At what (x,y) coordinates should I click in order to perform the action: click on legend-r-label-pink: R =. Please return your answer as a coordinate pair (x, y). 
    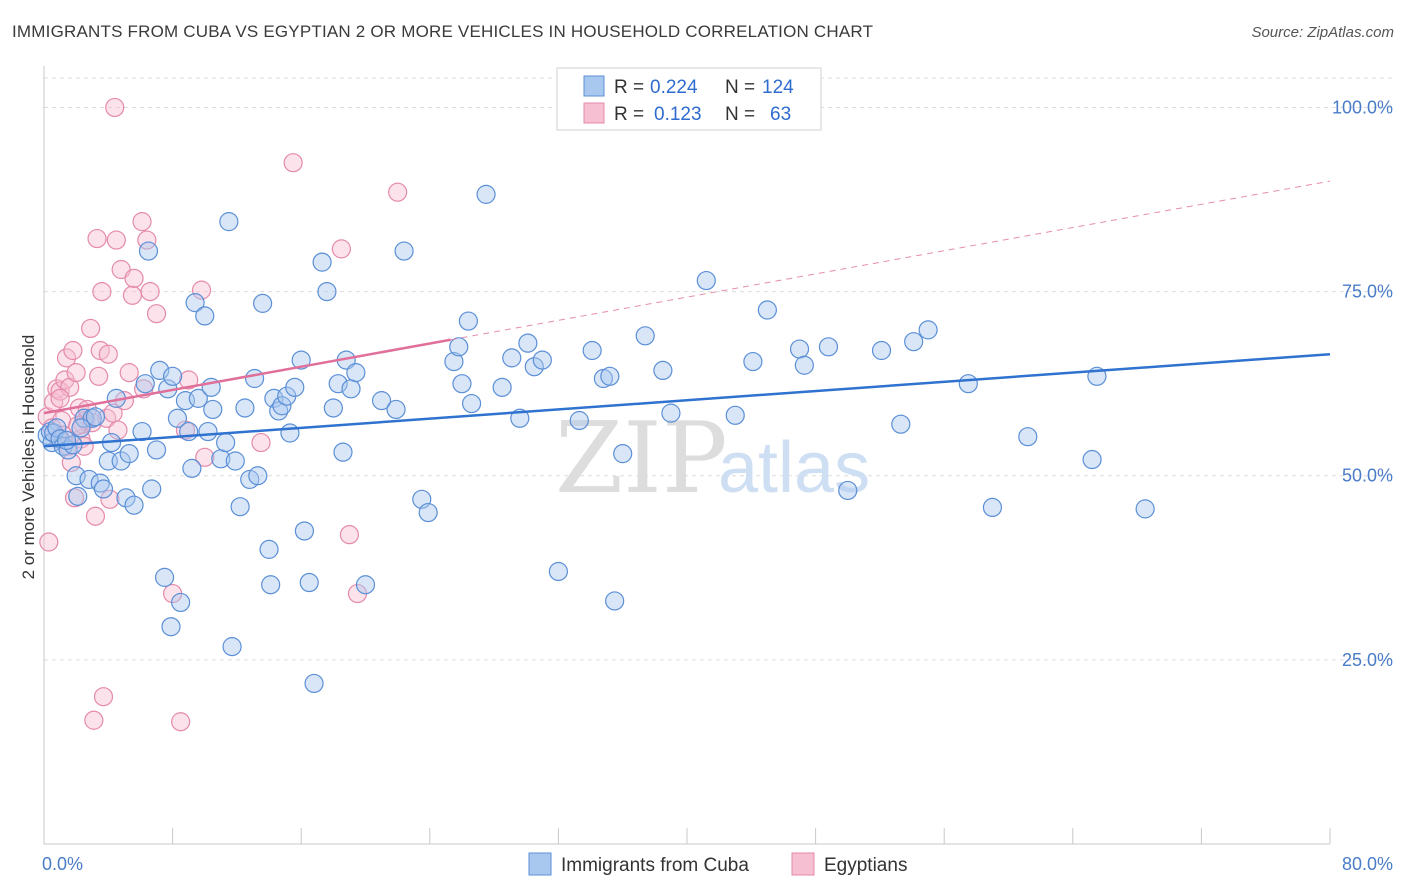
    Looking at the image, I should click on (629, 114).